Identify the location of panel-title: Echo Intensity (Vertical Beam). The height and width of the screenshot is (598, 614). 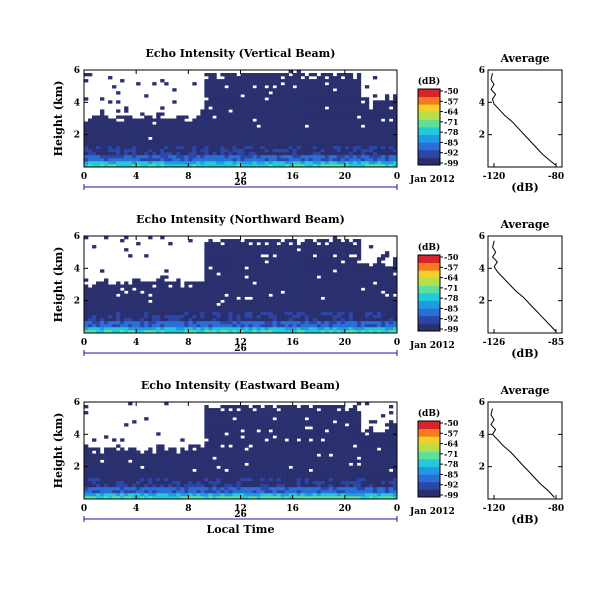
(240, 53).